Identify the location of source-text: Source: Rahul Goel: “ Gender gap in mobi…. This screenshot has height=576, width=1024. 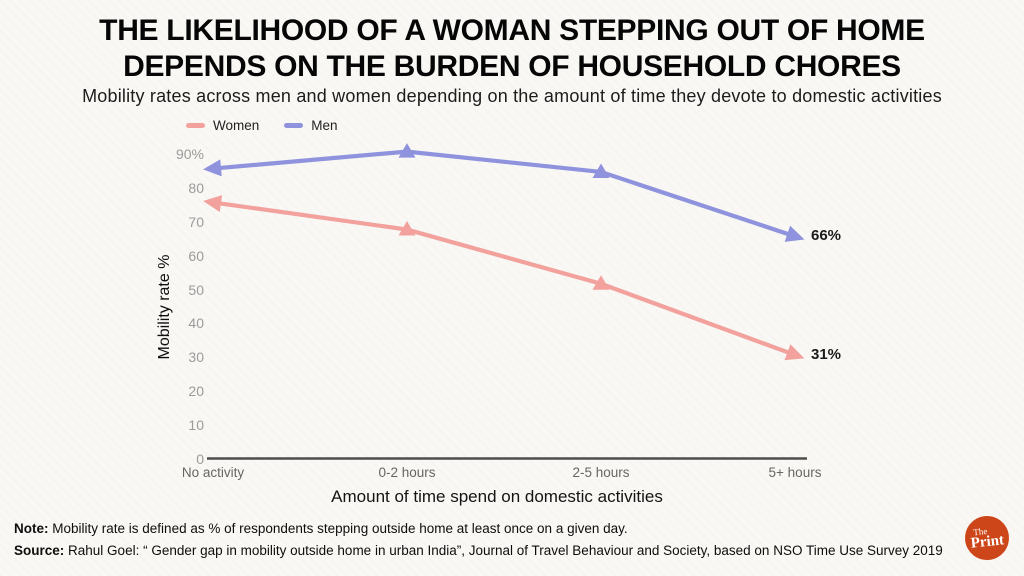
(478, 550).